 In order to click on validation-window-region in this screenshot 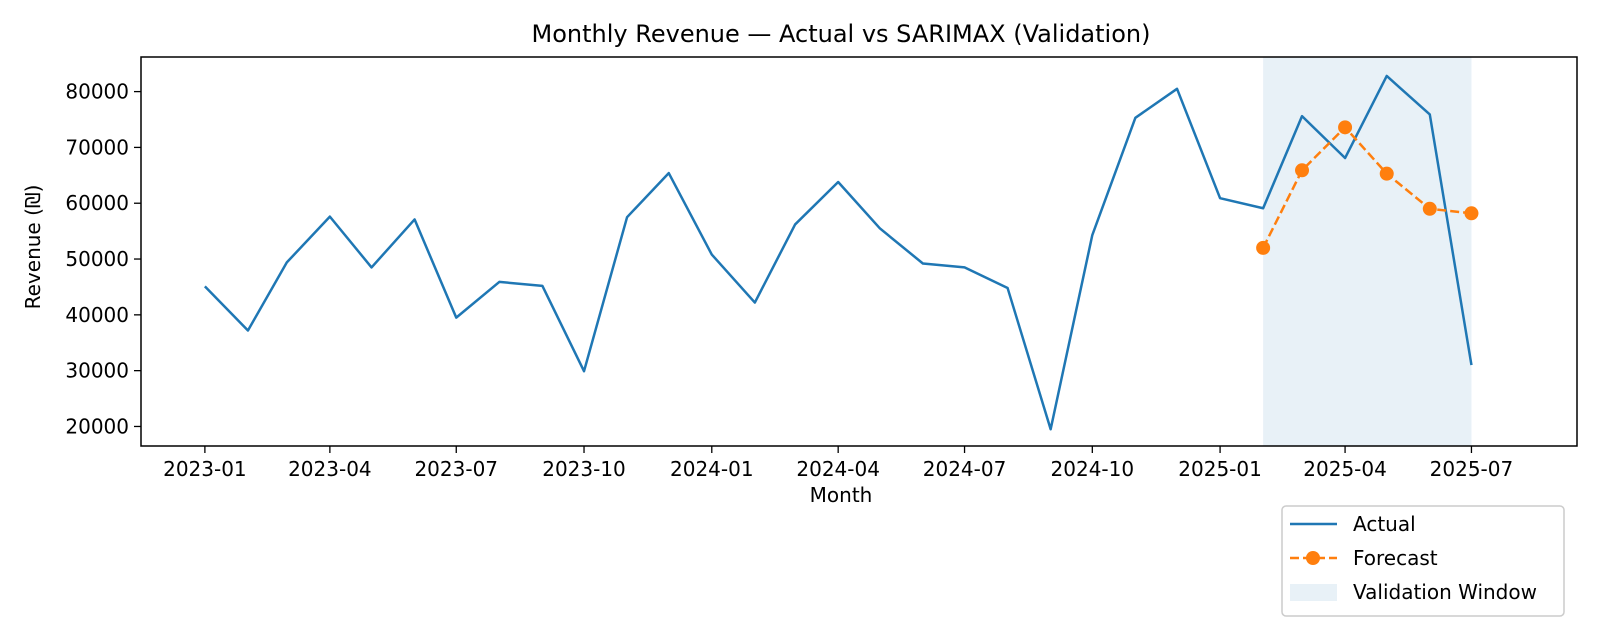, I will do `click(1367, 251)`.